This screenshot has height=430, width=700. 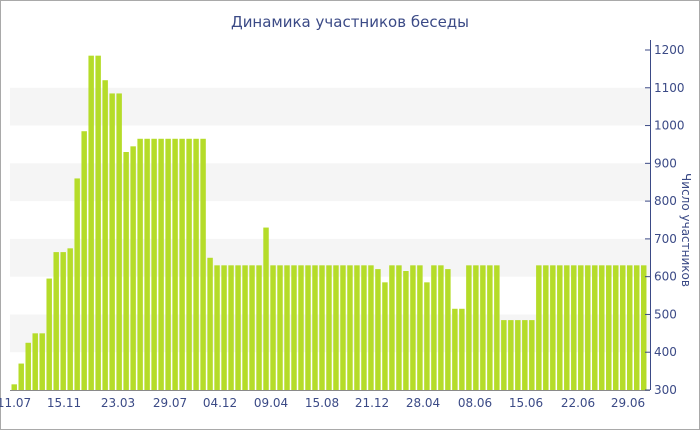 I want to click on x-tick-label: 15.08, so click(x=322, y=403).